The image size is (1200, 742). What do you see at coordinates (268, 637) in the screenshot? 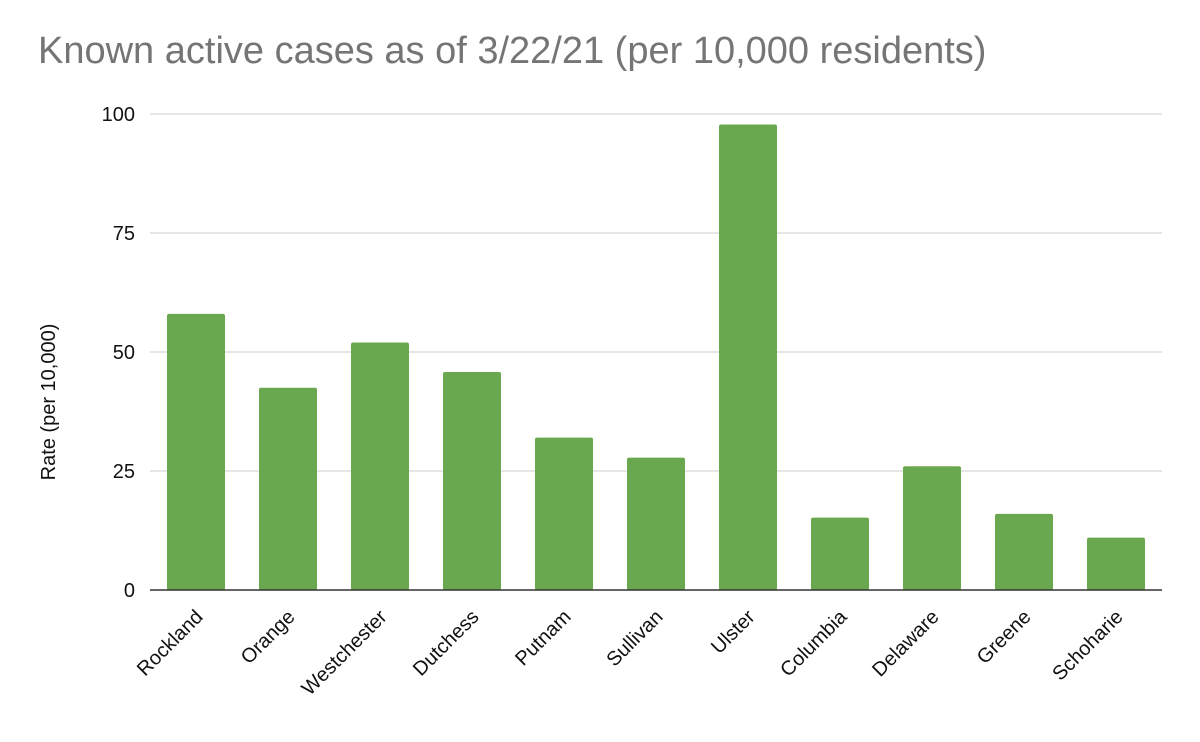
I see `x-tick-label-orange: Orange` at bounding box center [268, 637].